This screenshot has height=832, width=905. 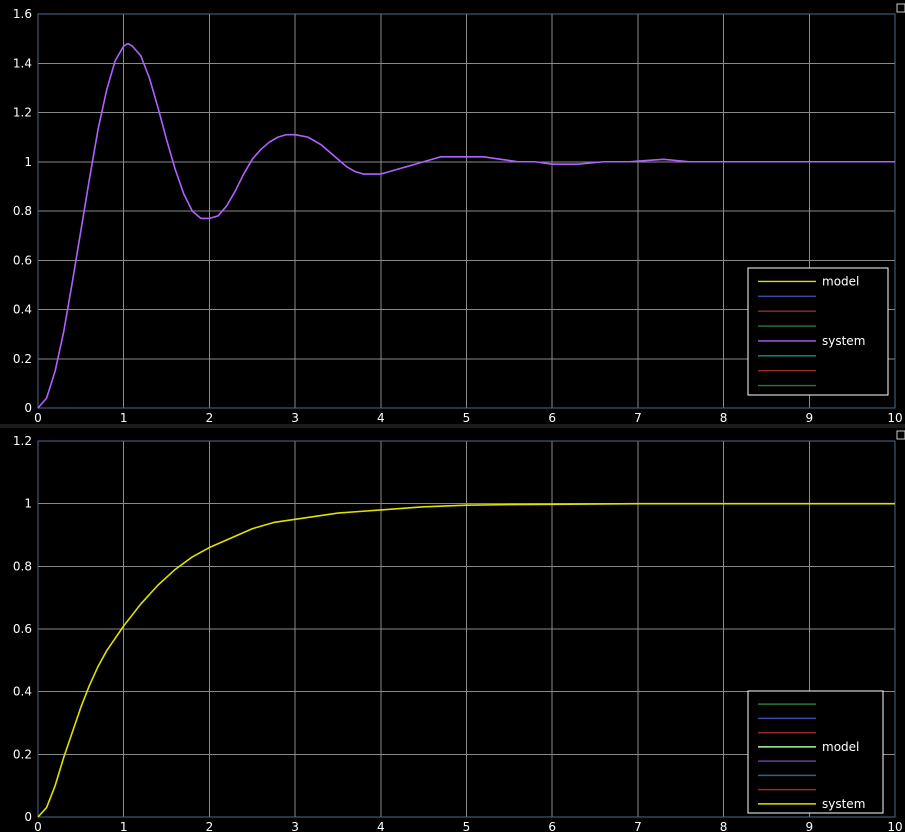 I want to click on y-tick-label: 1.4, so click(x=22, y=63).